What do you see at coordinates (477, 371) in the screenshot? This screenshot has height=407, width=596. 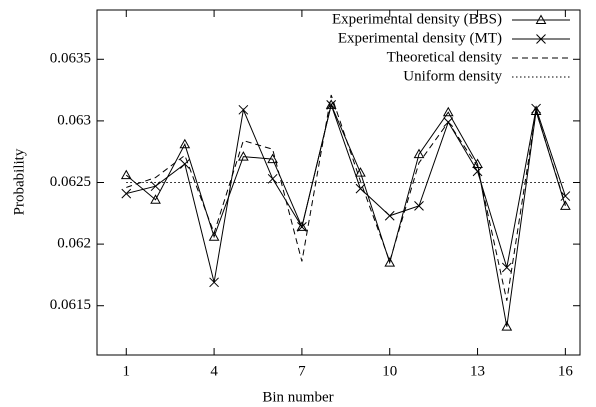 I see `x-tick-label: 13` at bounding box center [477, 371].